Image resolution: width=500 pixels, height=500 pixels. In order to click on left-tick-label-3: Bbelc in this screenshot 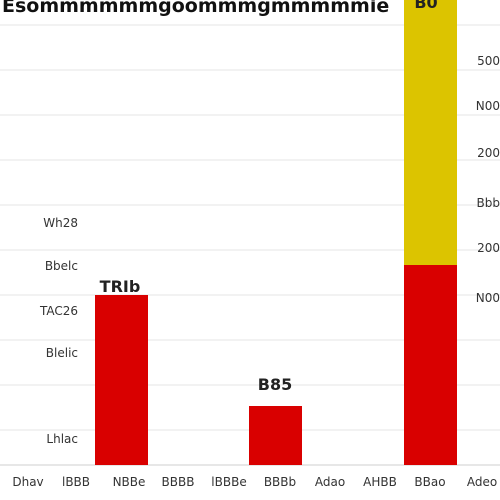, I will do `click(61, 266)`.